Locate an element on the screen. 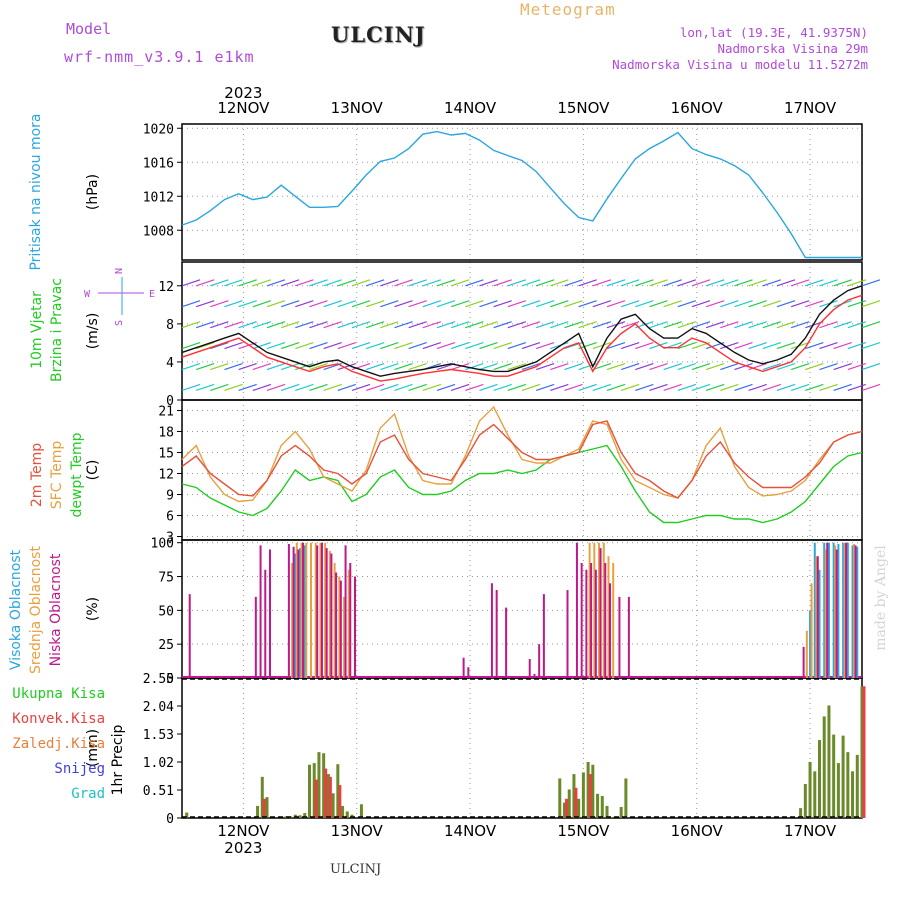 The height and width of the screenshot is (900, 900). y-tick-label: 2.04 is located at coordinates (158, 707).